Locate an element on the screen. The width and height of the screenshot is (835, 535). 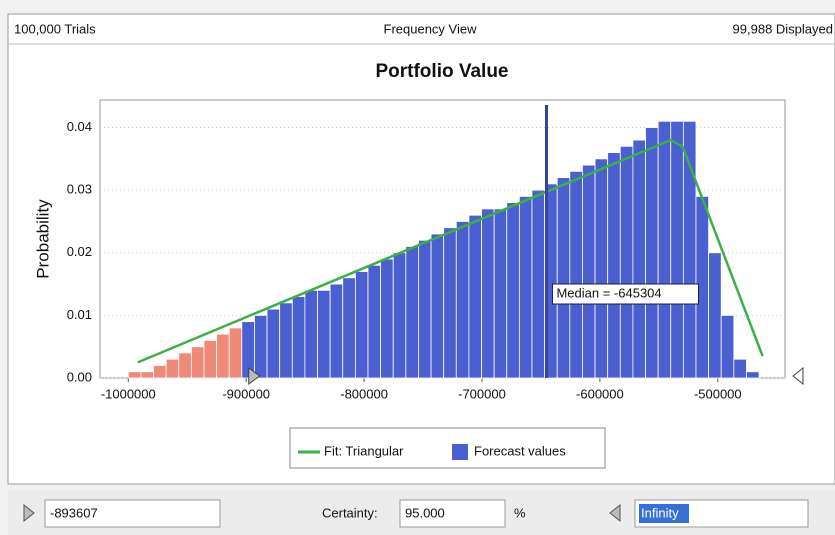
lower-input is located at coordinates (132, 513).